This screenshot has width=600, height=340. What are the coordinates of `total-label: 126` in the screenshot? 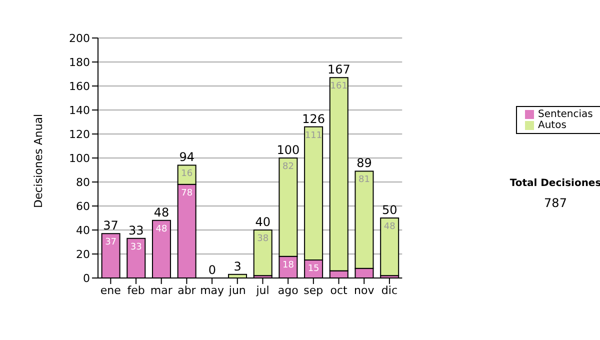 It's located at (314, 119).